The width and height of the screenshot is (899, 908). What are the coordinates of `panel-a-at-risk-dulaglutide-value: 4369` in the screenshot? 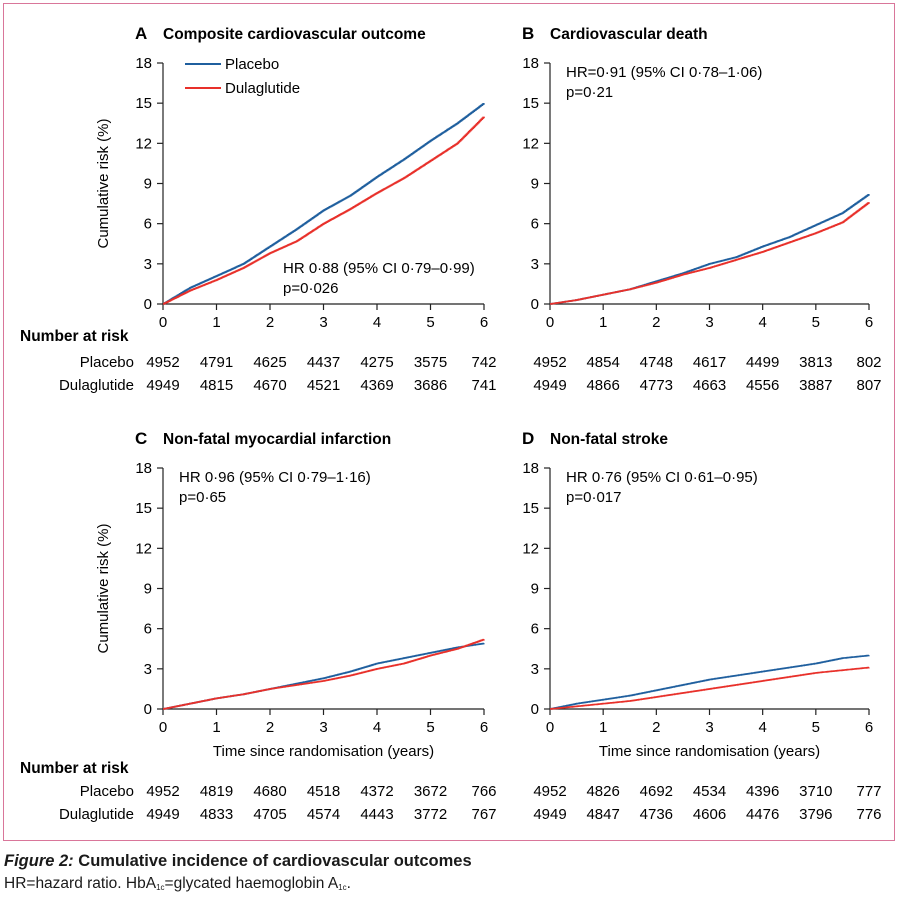 It's located at (376, 385).